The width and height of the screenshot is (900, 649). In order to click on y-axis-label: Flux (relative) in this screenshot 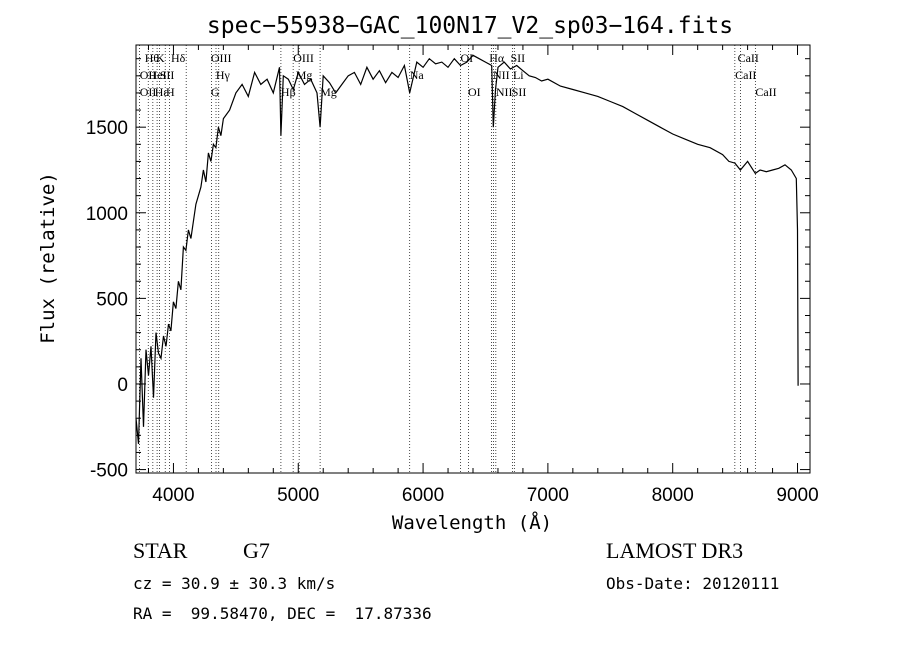, I will do `click(48, 258)`.